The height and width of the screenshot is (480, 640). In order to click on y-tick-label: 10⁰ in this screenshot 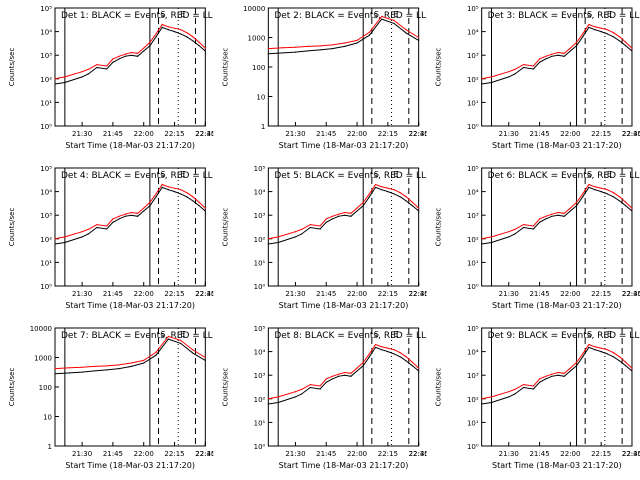, I will do `click(473, 447)`.